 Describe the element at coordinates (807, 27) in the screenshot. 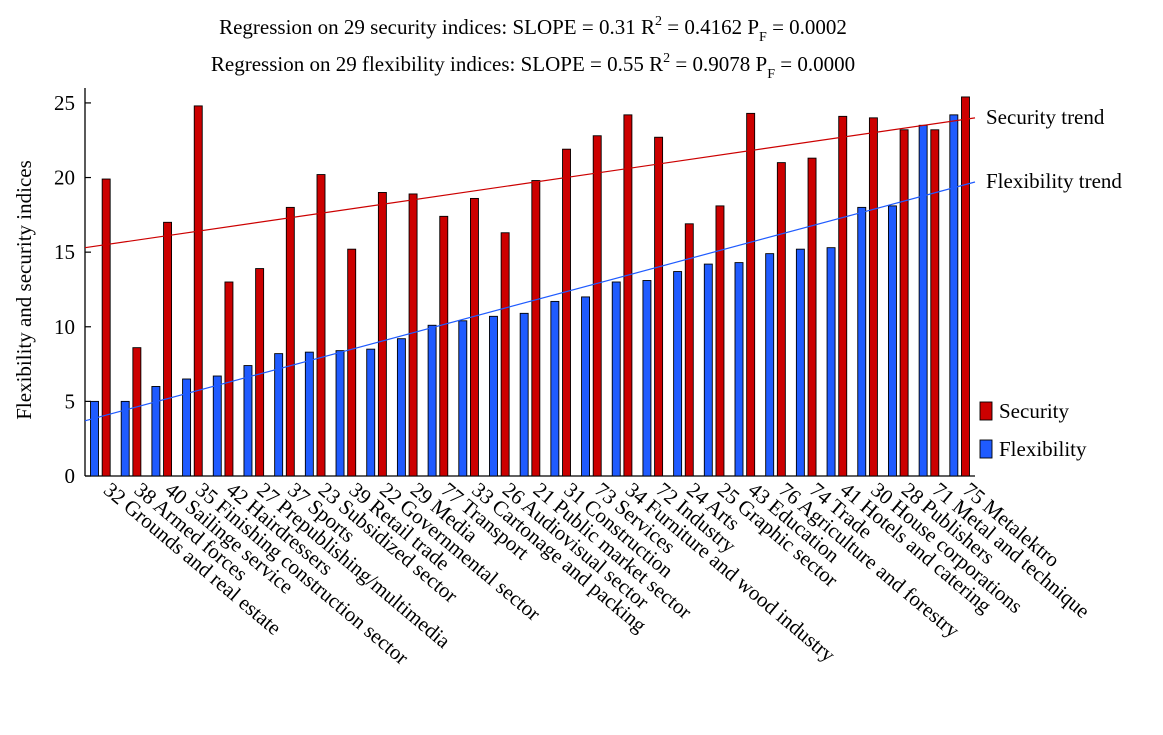

I see `title-text: = 0.0002` at that location.